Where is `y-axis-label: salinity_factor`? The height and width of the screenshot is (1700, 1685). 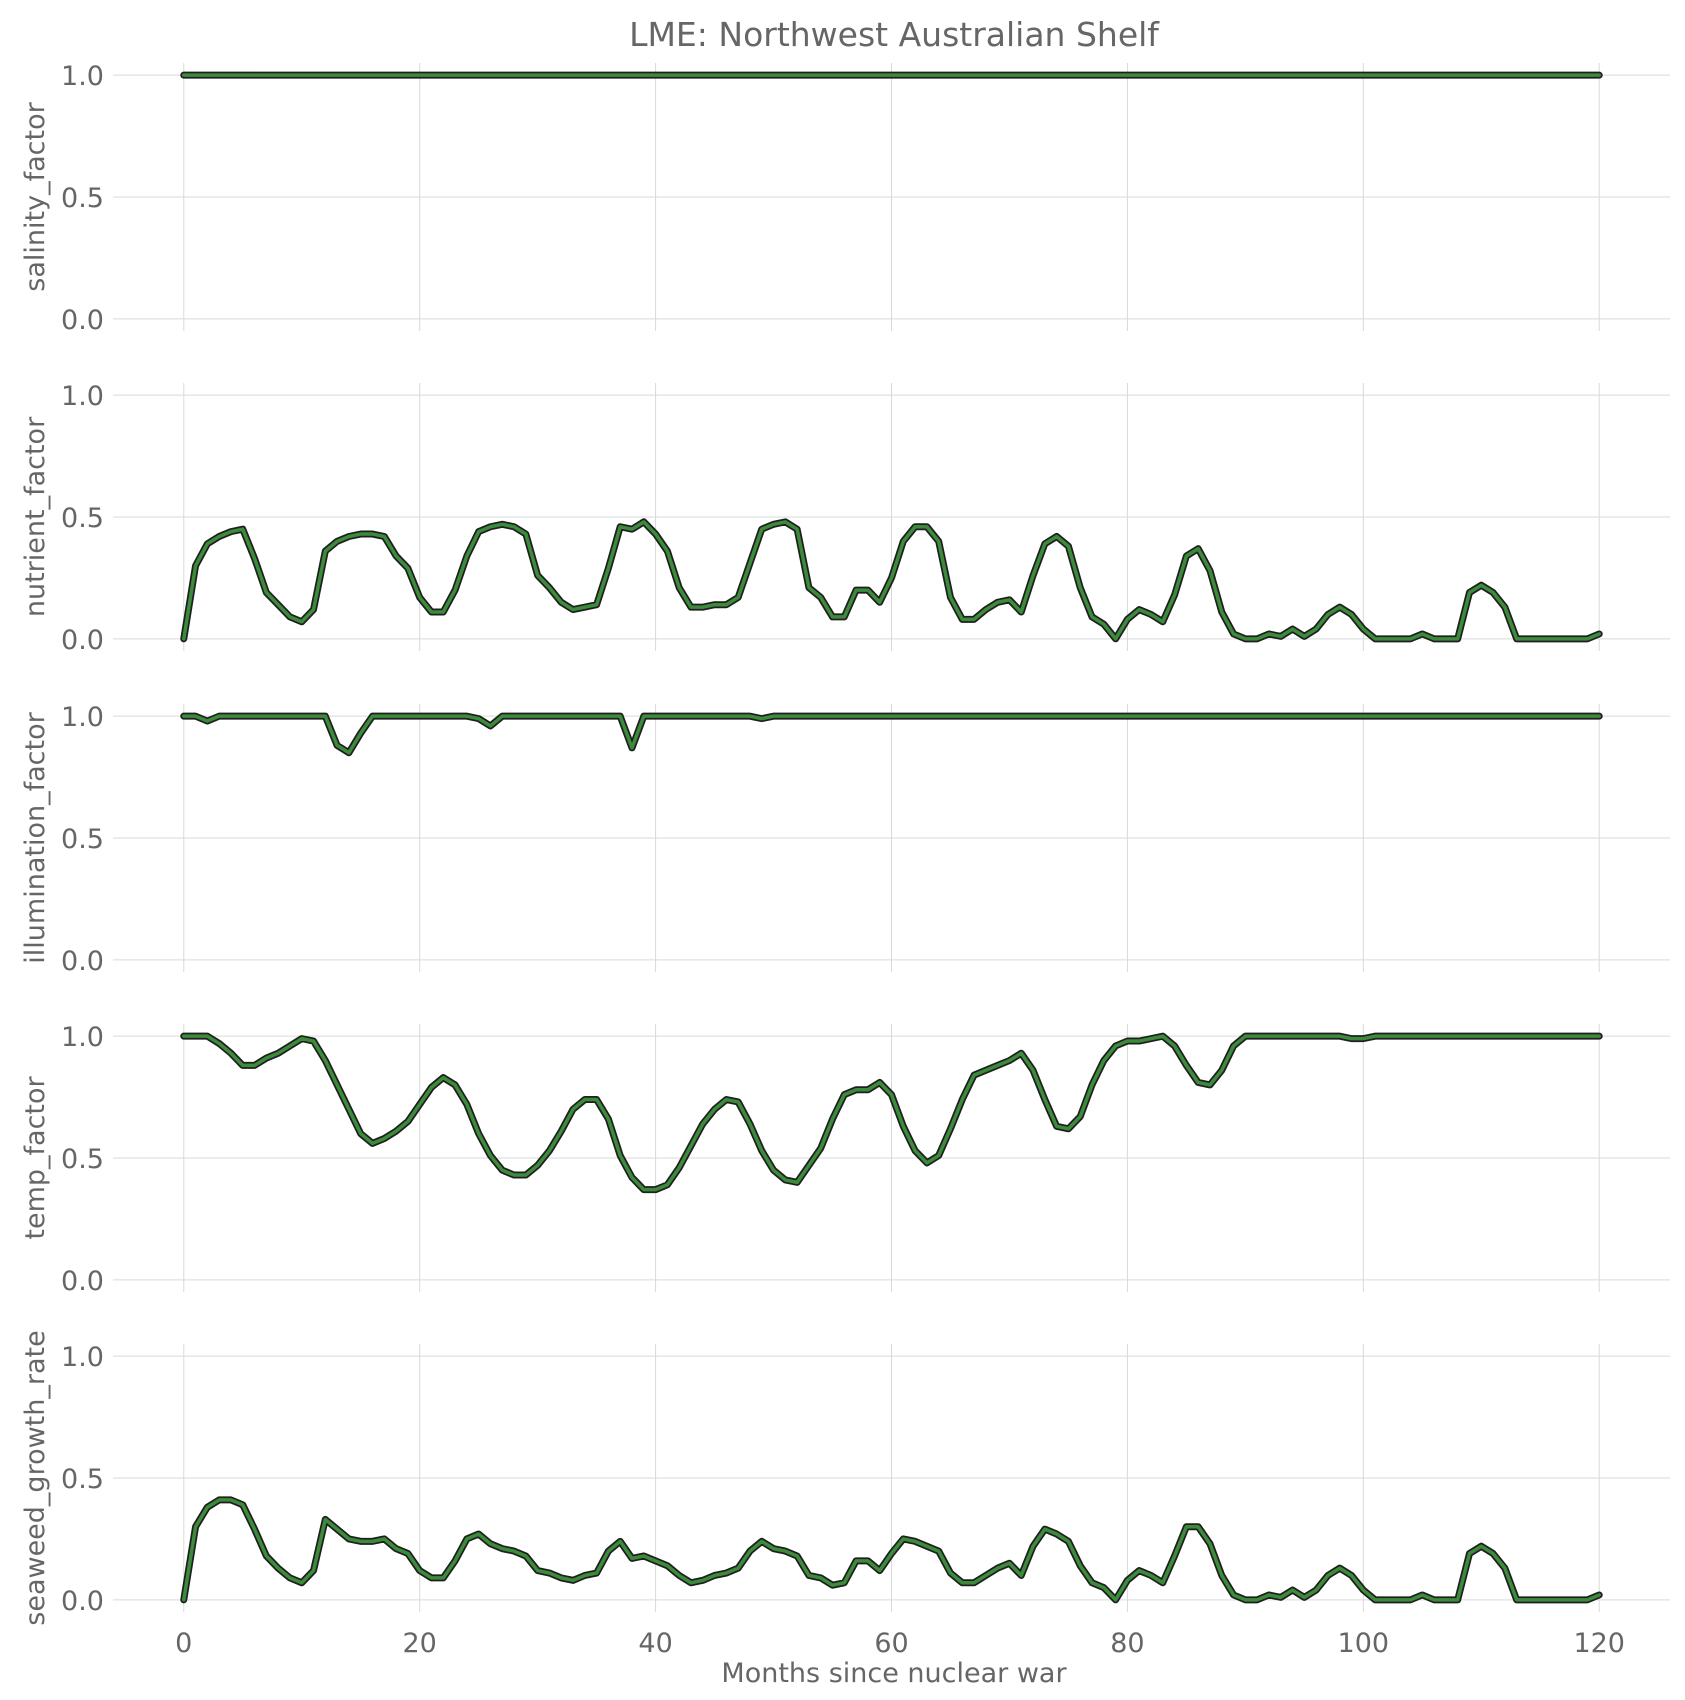
y-axis-label: salinity_factor is located at coordinates (35, 196).